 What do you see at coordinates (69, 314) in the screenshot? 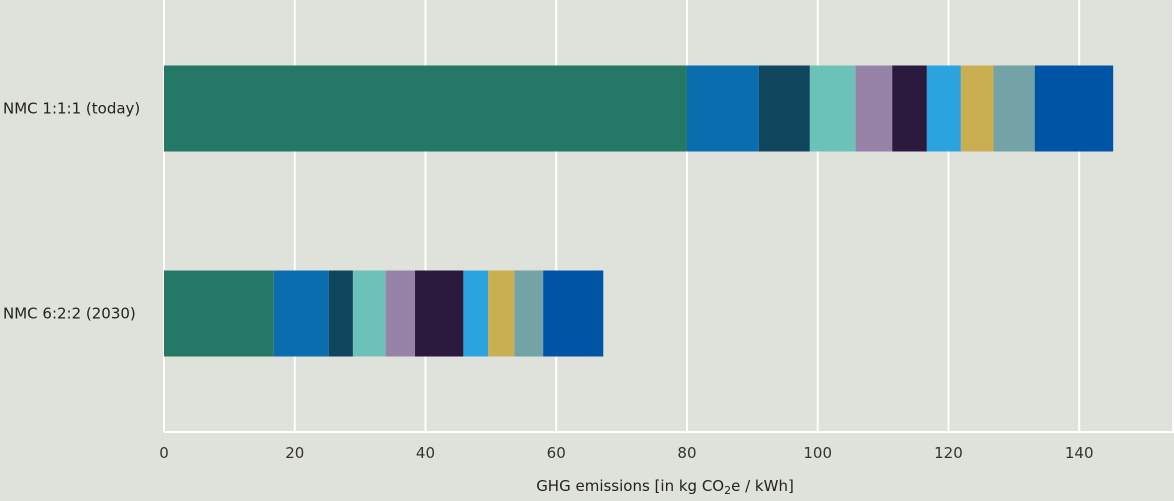
I see `category-label-2: NMC 6:2:2 (2030)` at bounding box center [69, 314].